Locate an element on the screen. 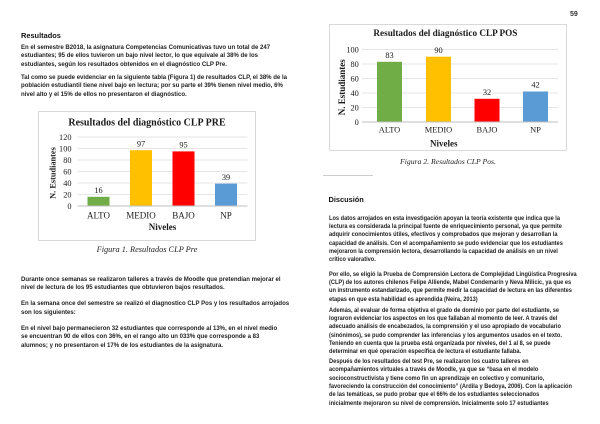 This screenshot has height=424, width=600. svg-text:Resultados del diagnóstico CLP: Resultados del diagnóstico CLP PRE is located at coordinates (147, 122).